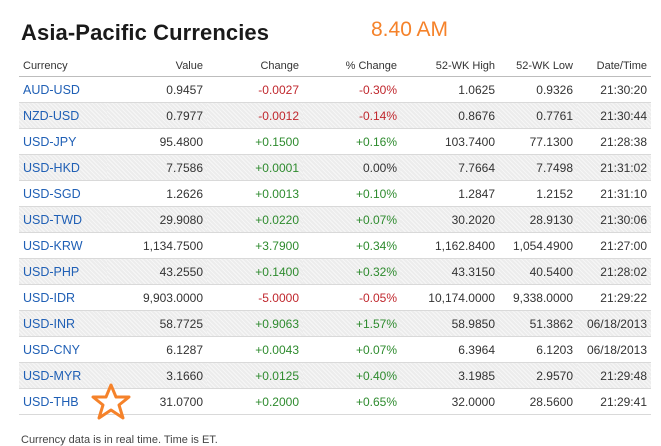 This screenshot has height=446, width=661. What do you see at coordinates (157, 115) in the screenshot?
I see `value-cell: 0.7977` at bounding box center [157, 115].